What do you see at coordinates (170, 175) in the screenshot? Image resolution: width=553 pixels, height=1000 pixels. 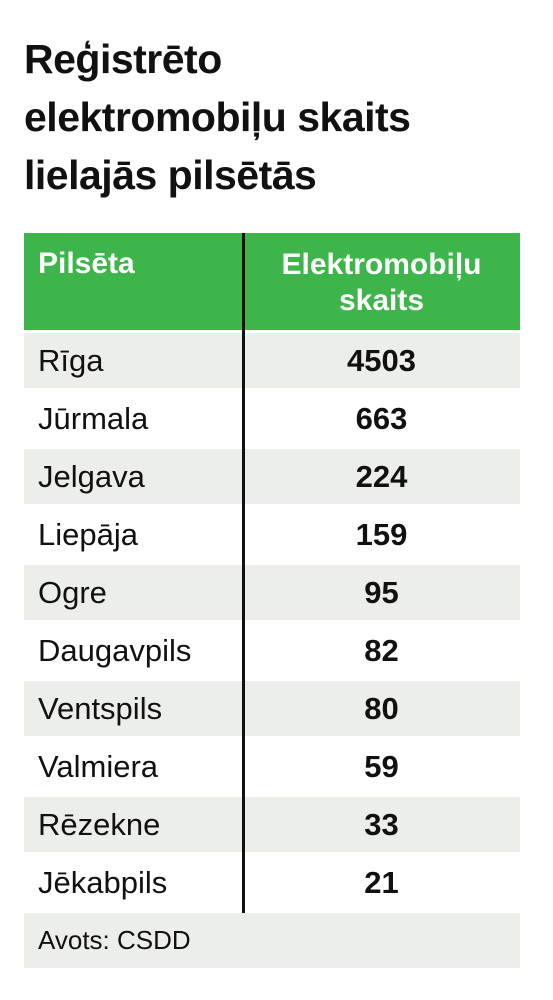 I see `title-line: lielajās pilsētās` at bounding box center [170, 175].